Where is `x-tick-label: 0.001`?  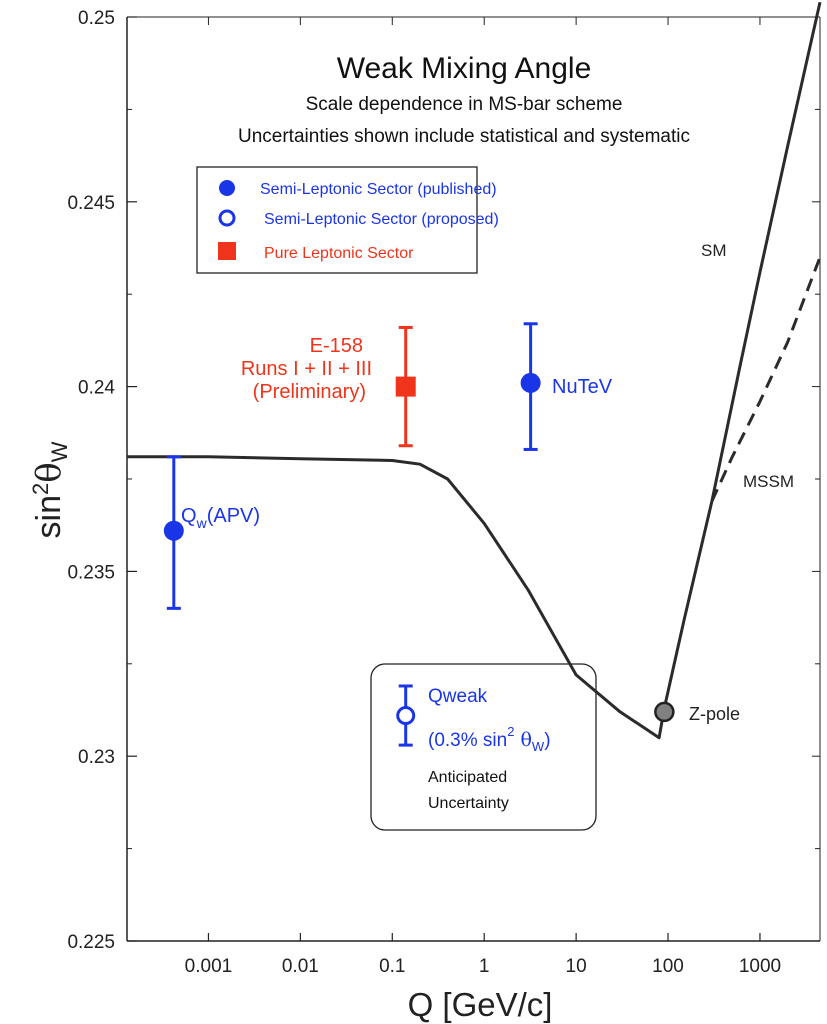
x-tick-label: 0.001 is located at coordinates (209, 966).